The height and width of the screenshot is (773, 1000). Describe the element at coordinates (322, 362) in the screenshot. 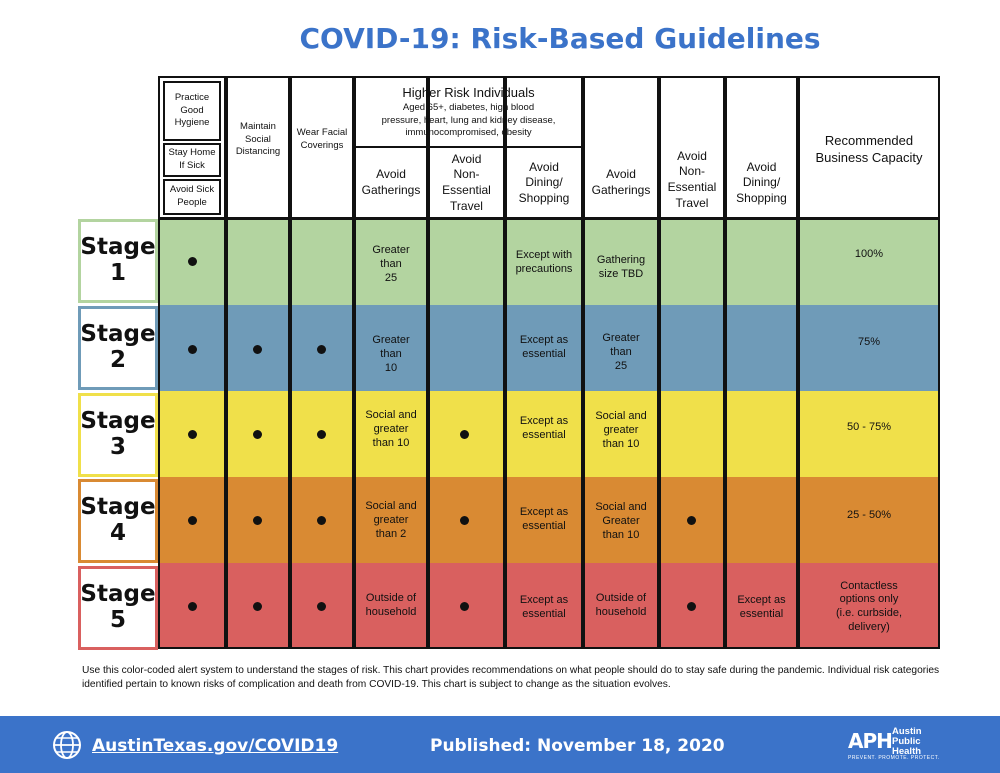

I see `col-coverings` at that location.